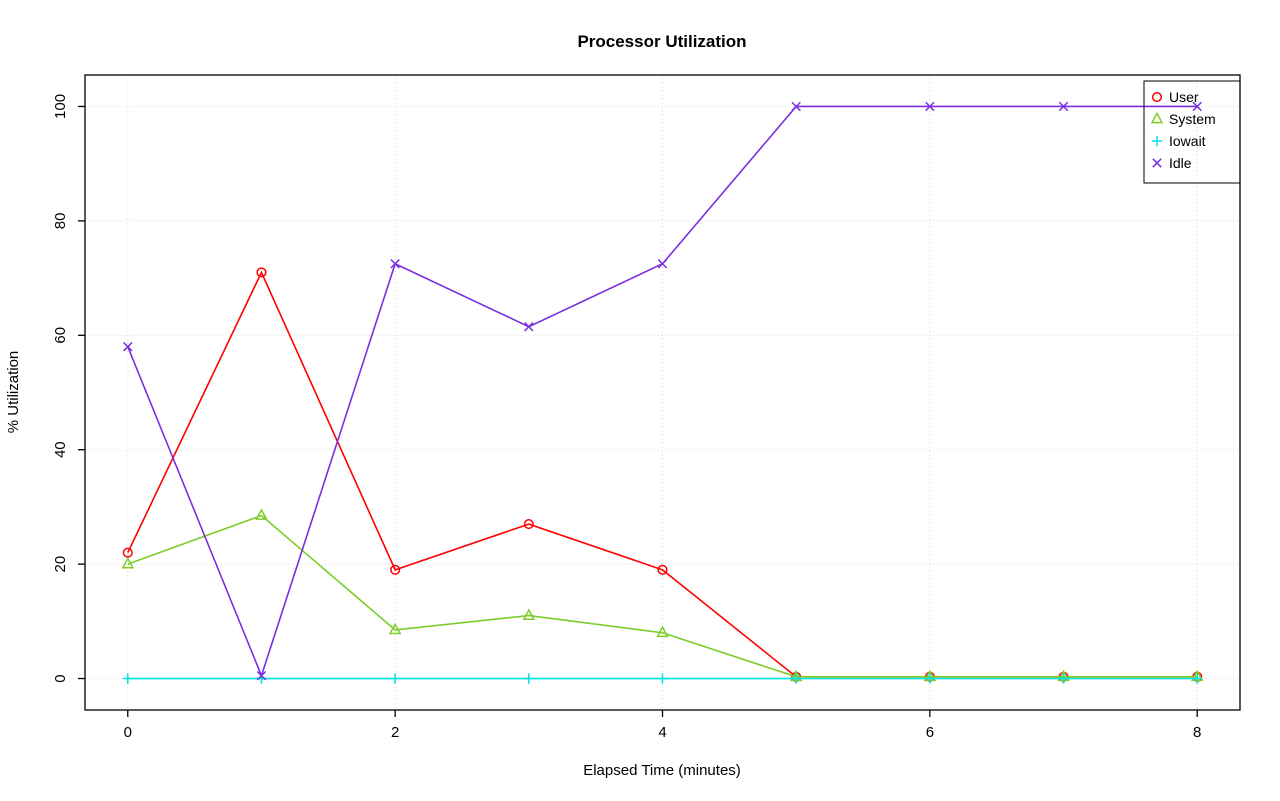 The image size is (1280, 801). I want to click on y-tick-label: 60, so click(60, 335).